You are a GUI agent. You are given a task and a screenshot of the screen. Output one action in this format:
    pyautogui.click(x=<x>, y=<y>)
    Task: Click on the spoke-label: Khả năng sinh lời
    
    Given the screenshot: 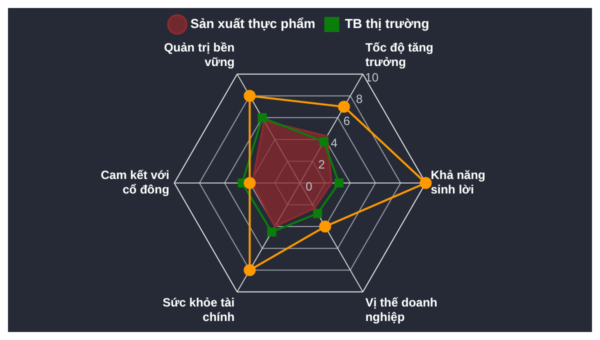 What is the action you would take?
    pyautogui.click(x=458, y=182)
    